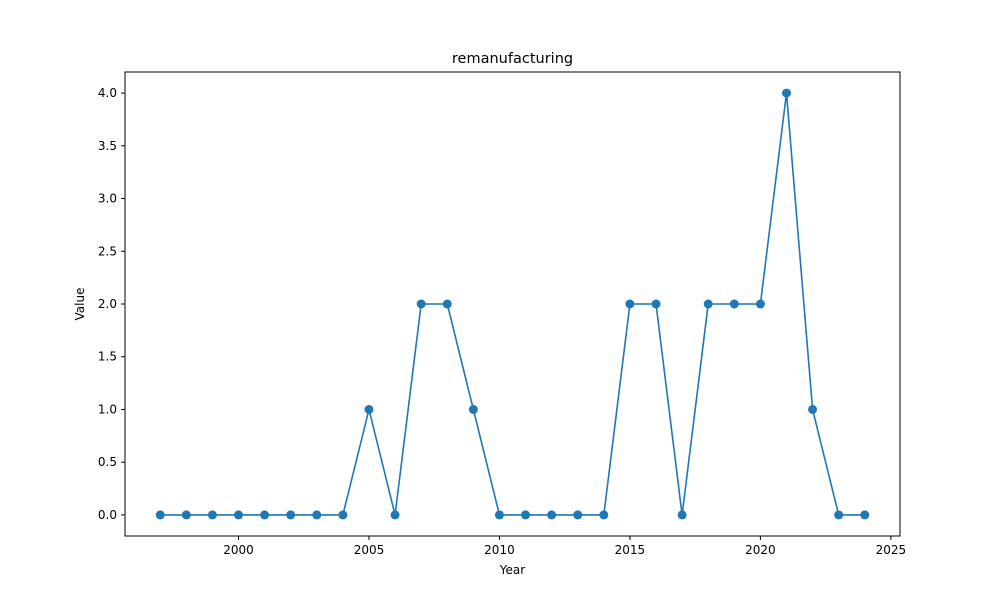 The height and width of the screenshot is (600, 1000). Describe the element at coordinates (512, 570) in the screenshot. I see `x-axis-label: Year` at that location.